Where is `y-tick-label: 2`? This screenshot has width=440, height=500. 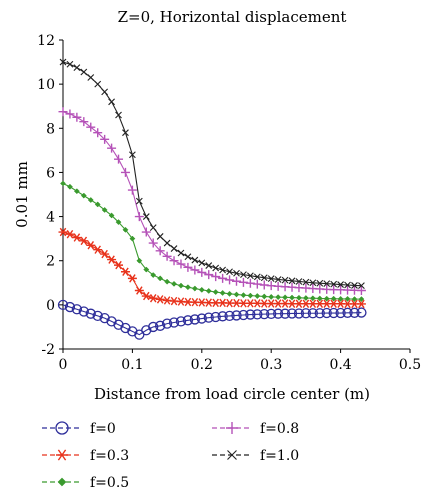 y-tick-label: 2 is located at coordinates (50, 262).